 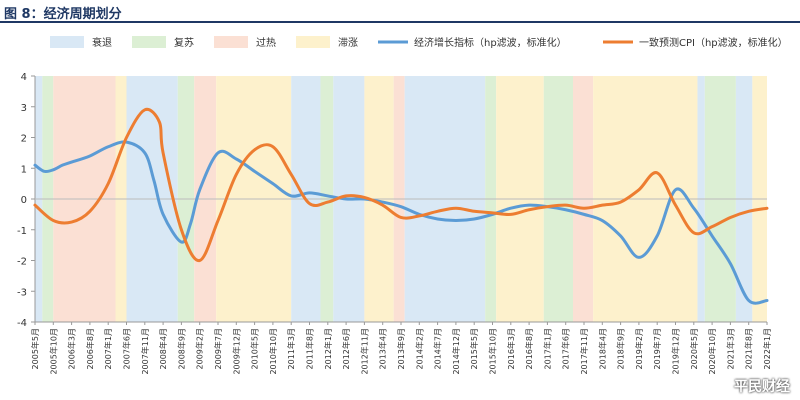 What do you see at coordinates (291, 348) in the screenshot?
I see `x-tick-label-14: 2011年3月` at bounding box center [291, 348].